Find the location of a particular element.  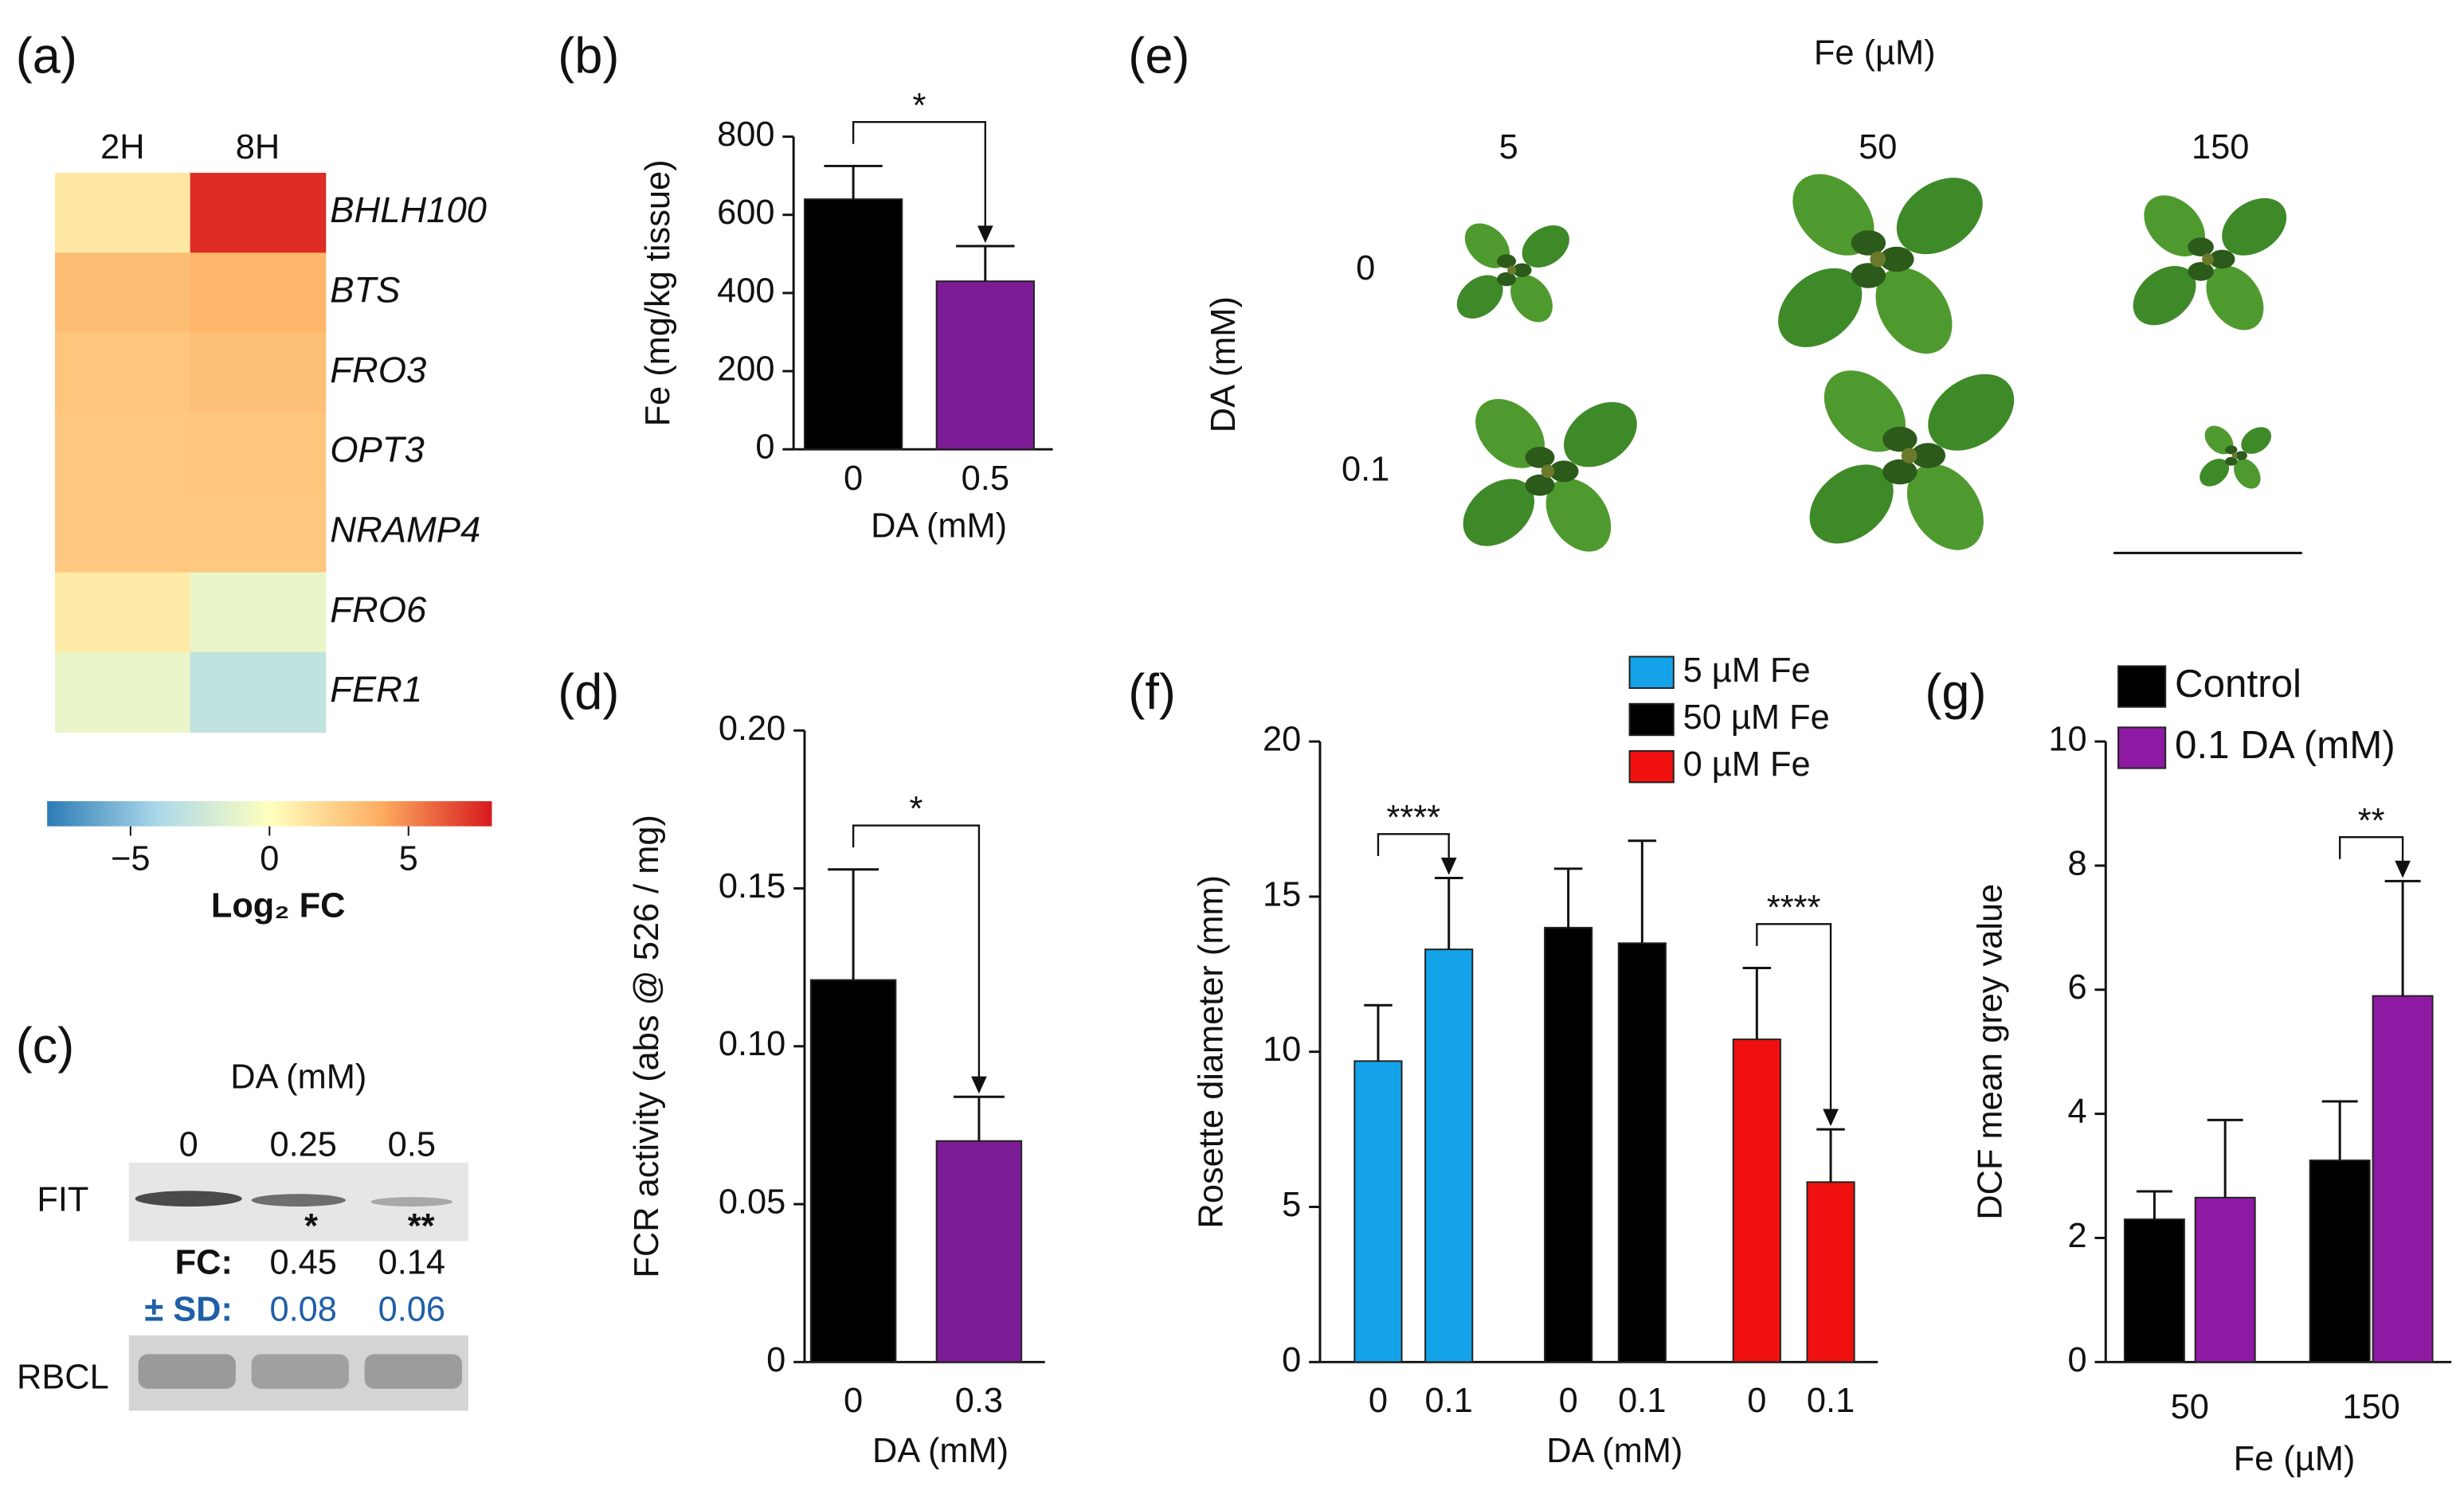

x-tick-label: 150 is located at coordinates (2370, 1407).